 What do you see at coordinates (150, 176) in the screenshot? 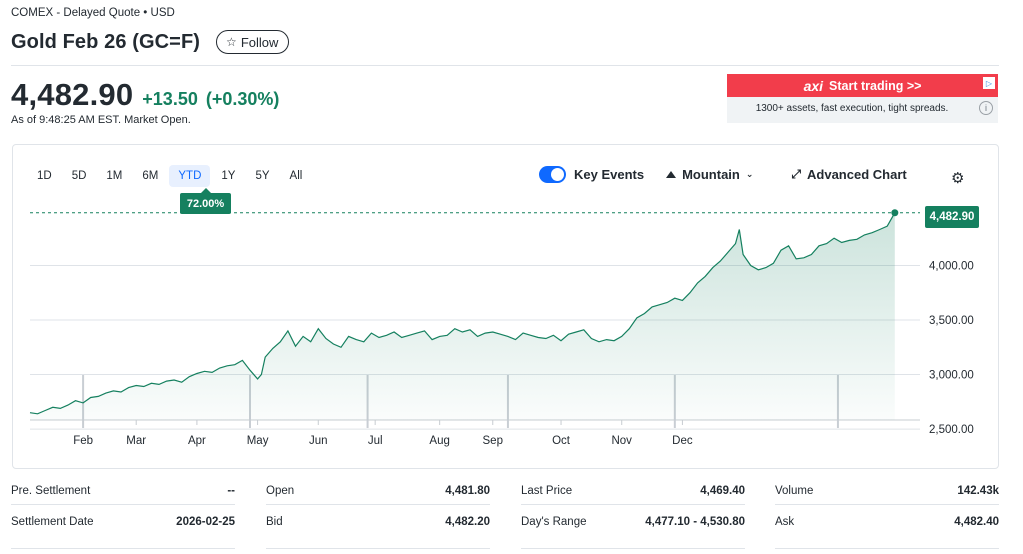
I see `range-6m: 6M` at bounding box center [150, 176].